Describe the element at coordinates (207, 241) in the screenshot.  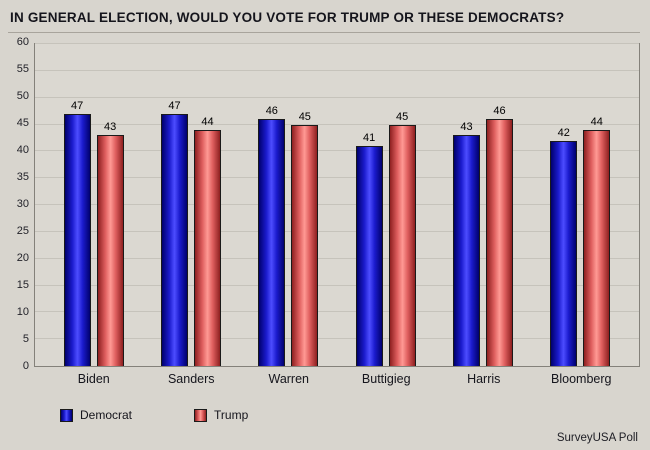
I see `bar-trump-sanders: 44` at that location.